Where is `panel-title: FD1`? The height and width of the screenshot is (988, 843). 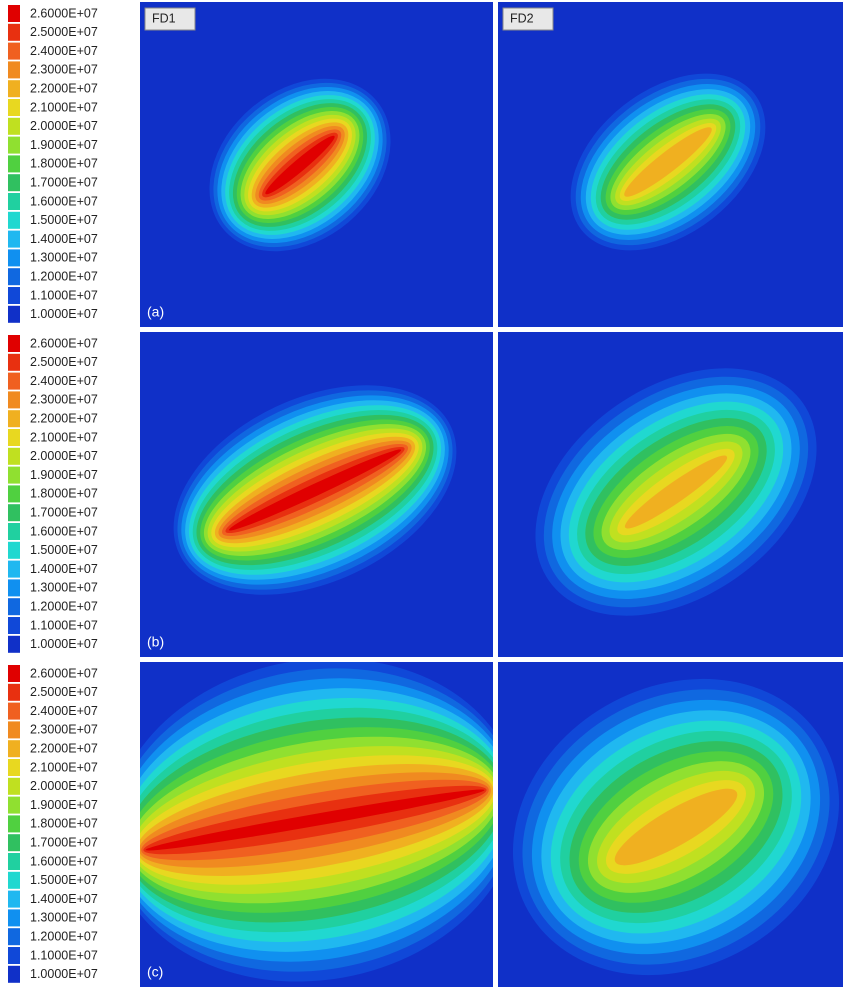
panel-title: FD1 is located at coordinates (164, 18).